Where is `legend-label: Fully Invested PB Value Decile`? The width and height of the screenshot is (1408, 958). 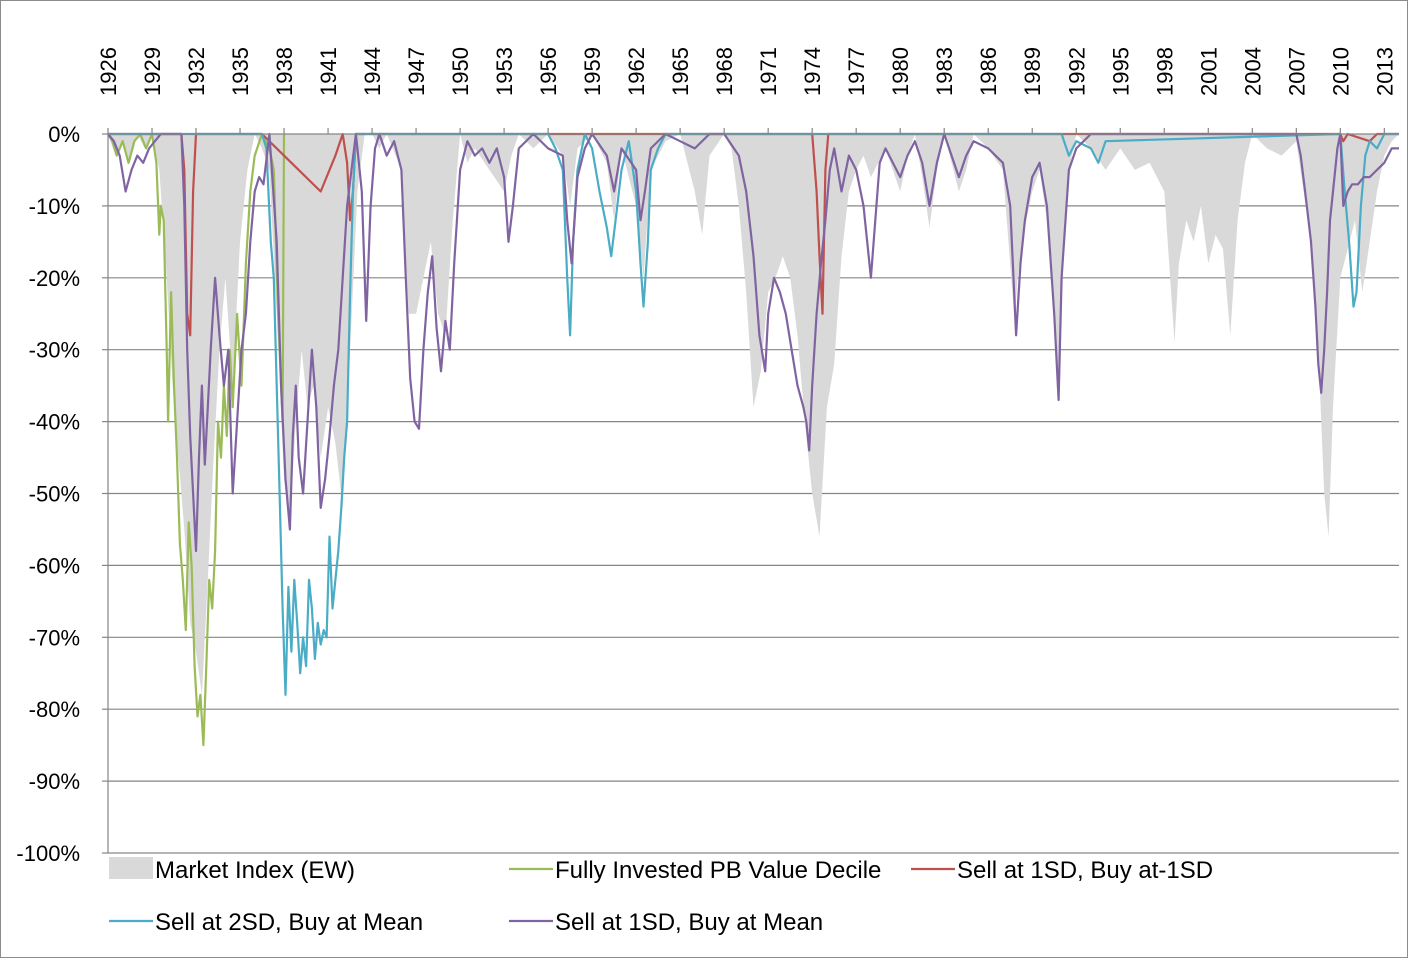 legend-label: Fully Invested PB Value Decile is located at coordinates (718, 870).